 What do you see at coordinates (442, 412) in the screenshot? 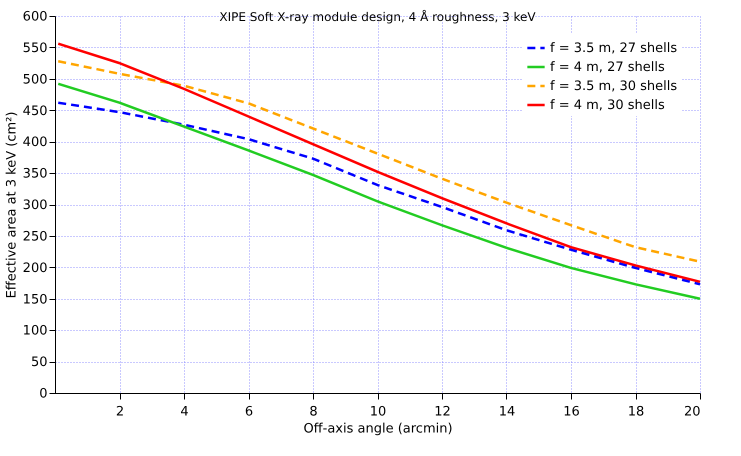
I see `x-tick-label: 12` at bounding box center [442, 412].